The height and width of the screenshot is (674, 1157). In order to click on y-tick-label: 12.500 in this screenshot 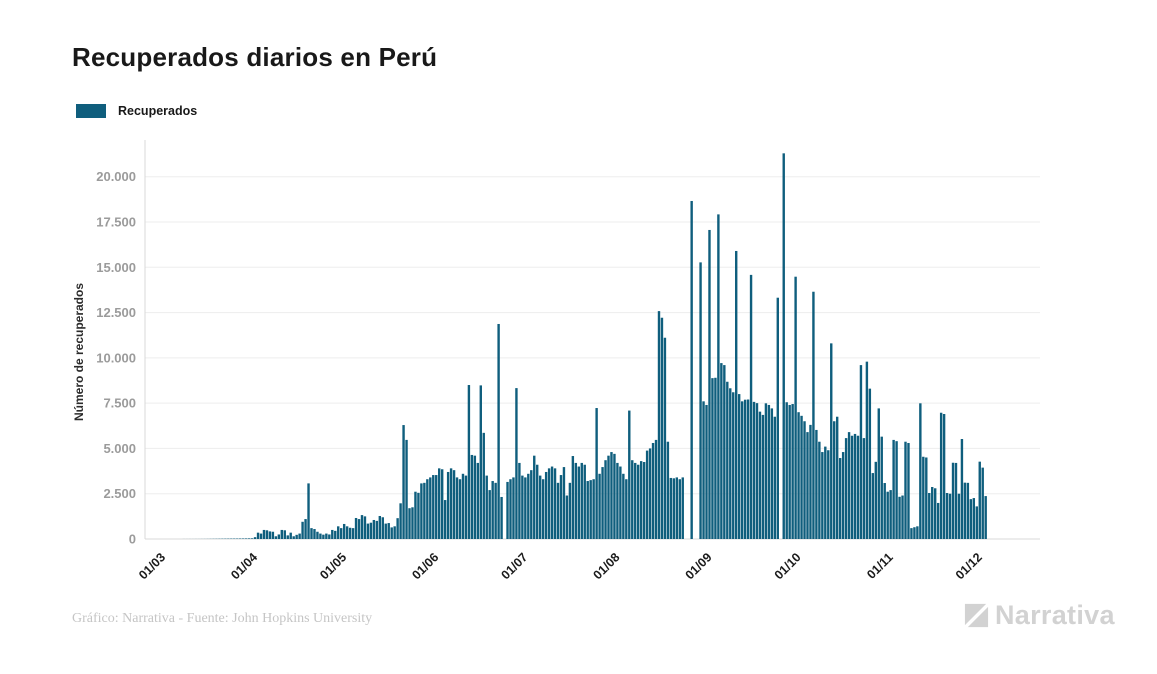, I will do `click(116, 312)`.